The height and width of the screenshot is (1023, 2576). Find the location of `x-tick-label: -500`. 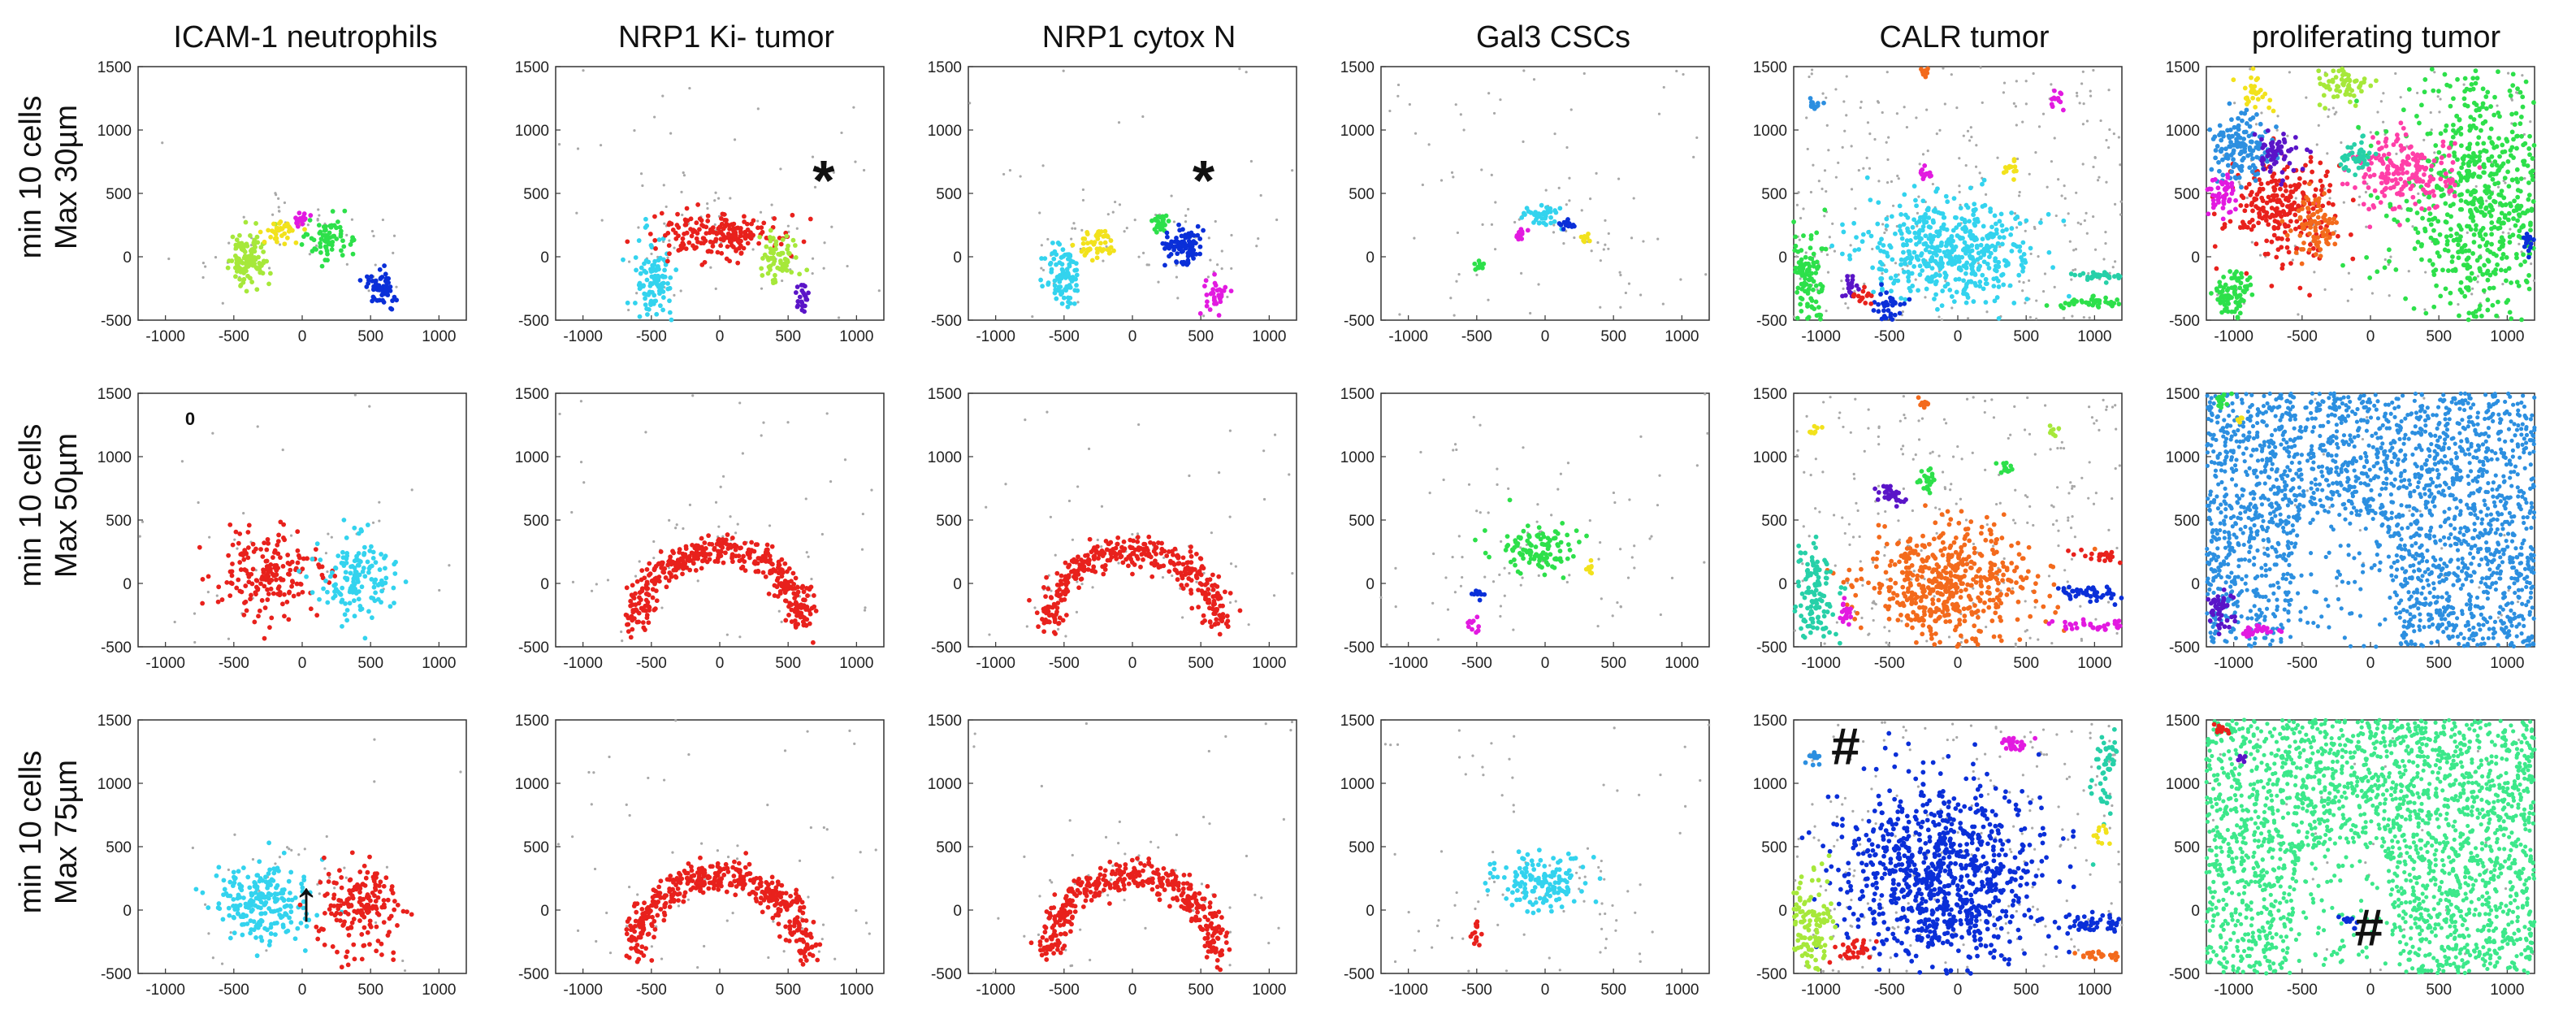

x-tick-label: -500 is located at coordinates (651, 336).